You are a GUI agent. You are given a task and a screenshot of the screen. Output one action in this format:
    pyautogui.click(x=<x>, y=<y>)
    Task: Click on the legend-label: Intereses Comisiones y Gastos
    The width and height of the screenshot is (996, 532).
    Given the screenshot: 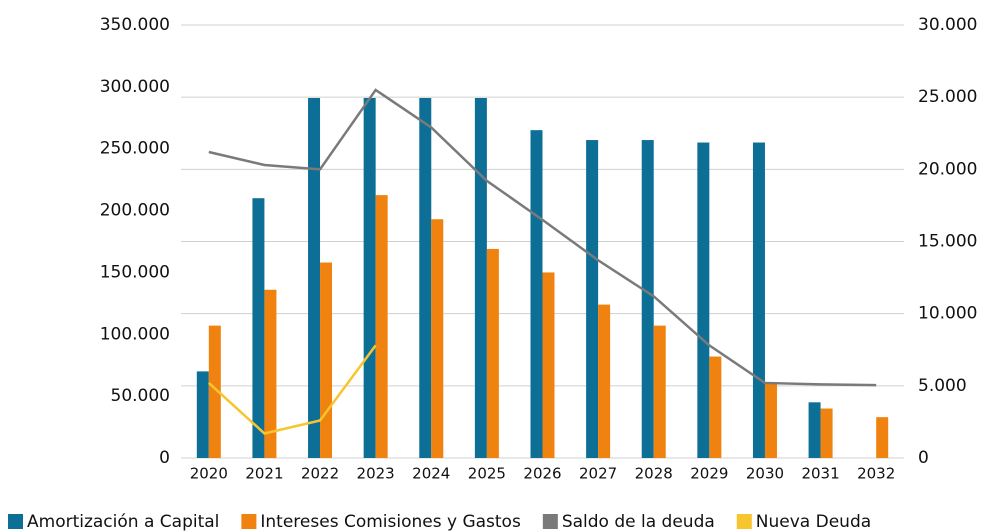 What is the action you would take?
    pyautogui.click(x=390, y=522)
    